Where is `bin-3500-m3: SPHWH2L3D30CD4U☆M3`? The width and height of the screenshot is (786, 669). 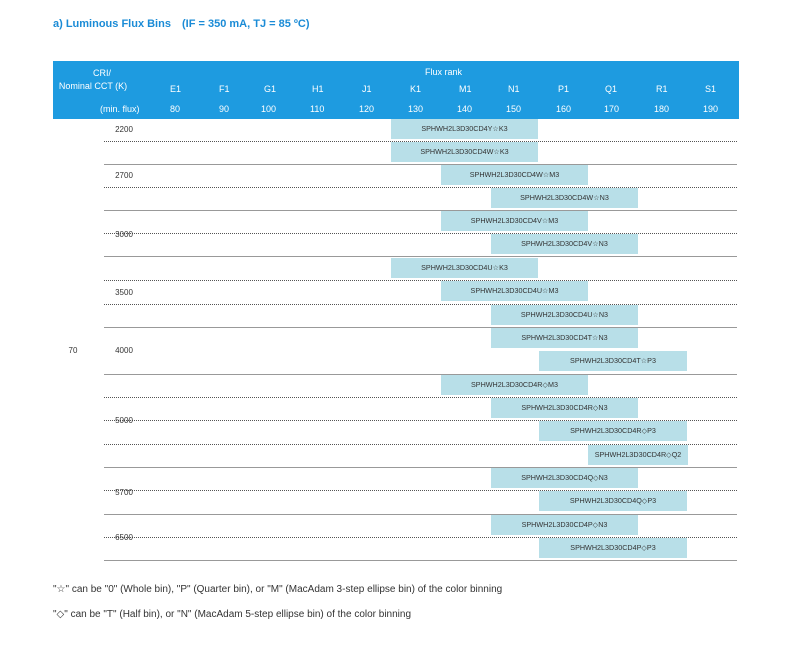 bin-3500-m3: SPHWH2L3D30CD4U☆M3 is located at coordinates (514, 291).